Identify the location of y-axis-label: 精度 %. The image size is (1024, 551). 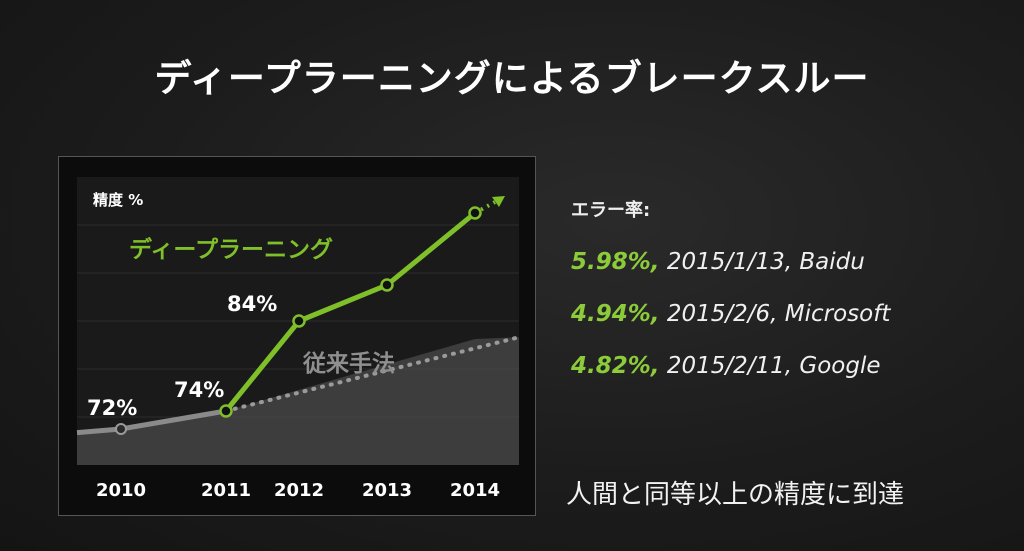
(118, 200).